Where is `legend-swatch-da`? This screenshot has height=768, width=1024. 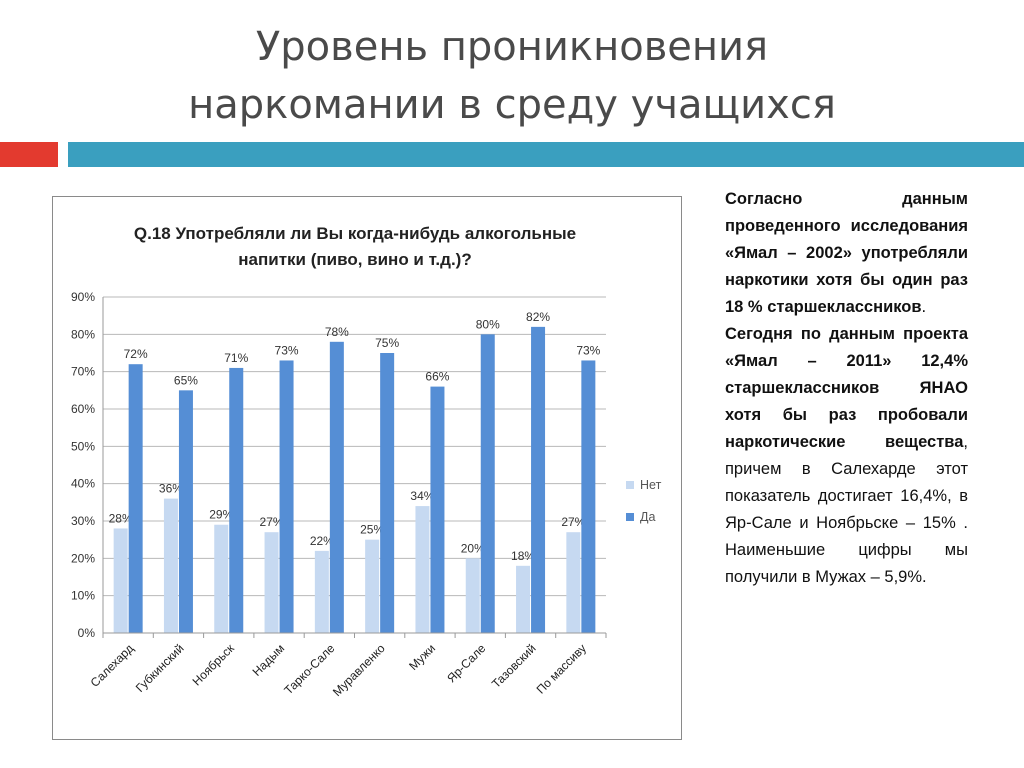
legend-swatch-da is located at coordinates (630, 517).